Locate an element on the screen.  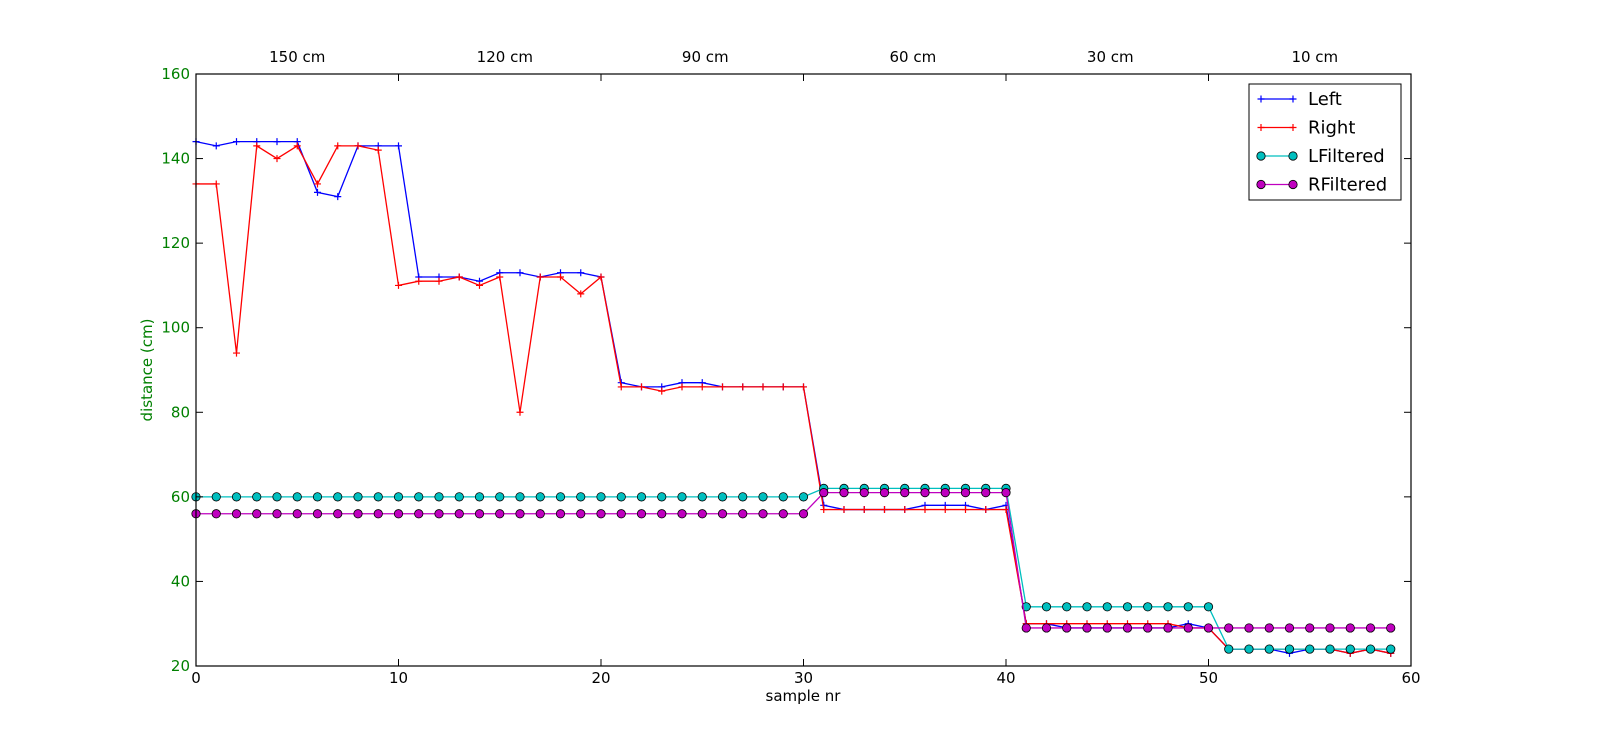
y-tick-label: 120 is located at coordinates (175, 243).